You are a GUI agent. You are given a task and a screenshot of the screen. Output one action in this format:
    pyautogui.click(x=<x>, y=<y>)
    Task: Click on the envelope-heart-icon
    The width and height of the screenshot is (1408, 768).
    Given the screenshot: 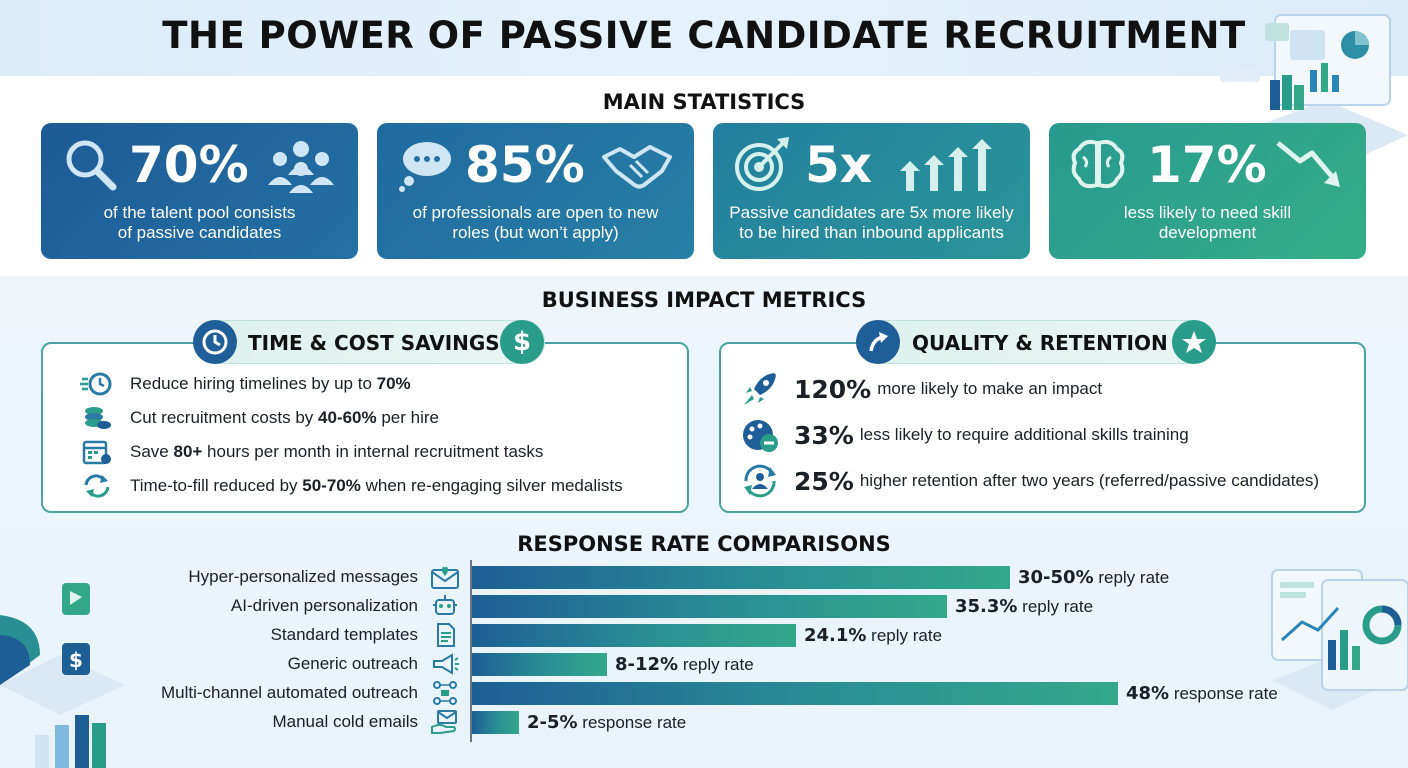 What is the action you would take?
    pyautogui.click(x=445, y=577)
    